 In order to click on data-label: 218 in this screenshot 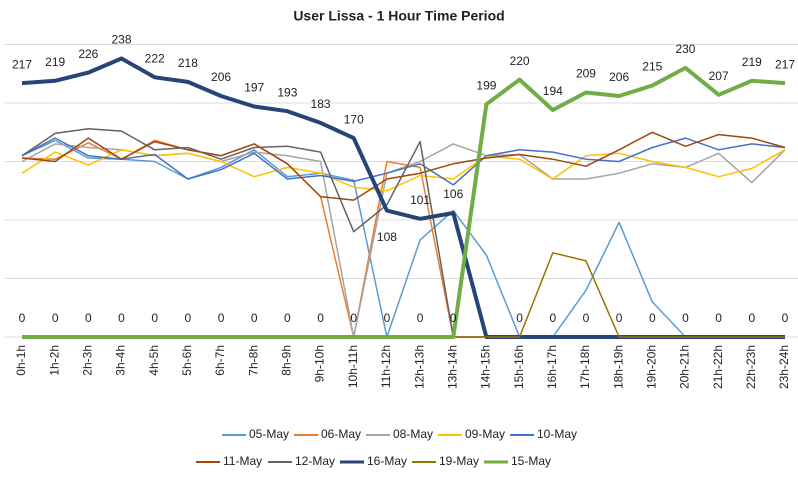, I will do `click(188, 63)`.